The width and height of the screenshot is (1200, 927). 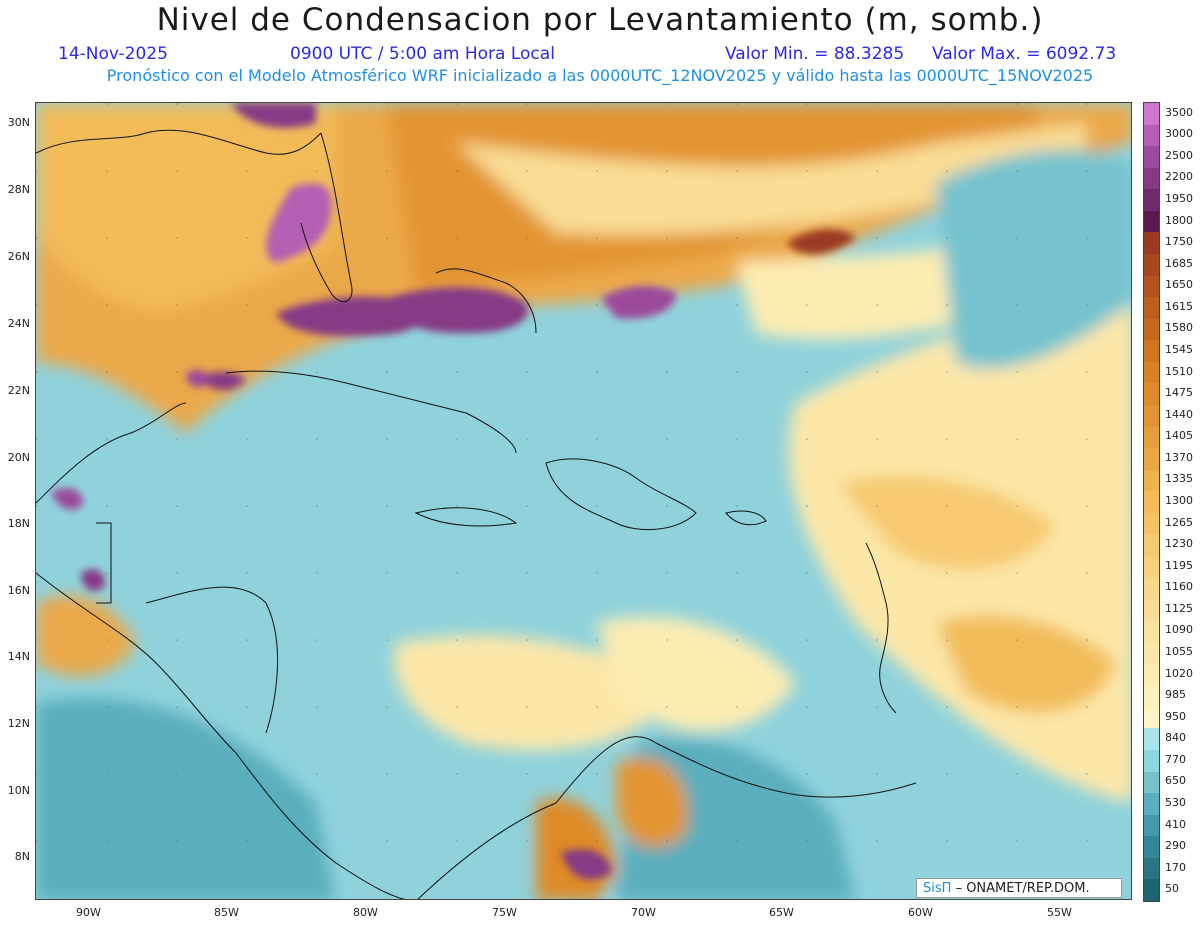 What do you see at coordinates (1024, 54) in the screenshot?
I see `value-max: Valor Max. = 6092.73` at bounding box center [1024, 54].